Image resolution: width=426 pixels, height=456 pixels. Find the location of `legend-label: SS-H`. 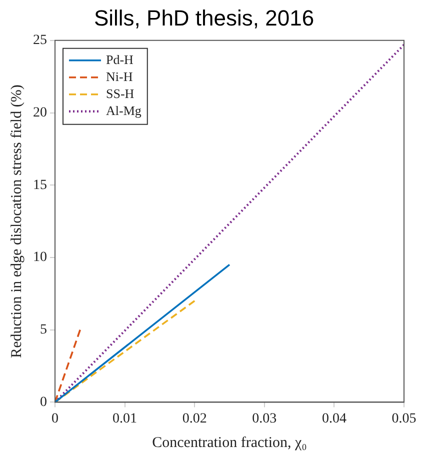

legend-label: SS-H is located at coordinates (120, 93).